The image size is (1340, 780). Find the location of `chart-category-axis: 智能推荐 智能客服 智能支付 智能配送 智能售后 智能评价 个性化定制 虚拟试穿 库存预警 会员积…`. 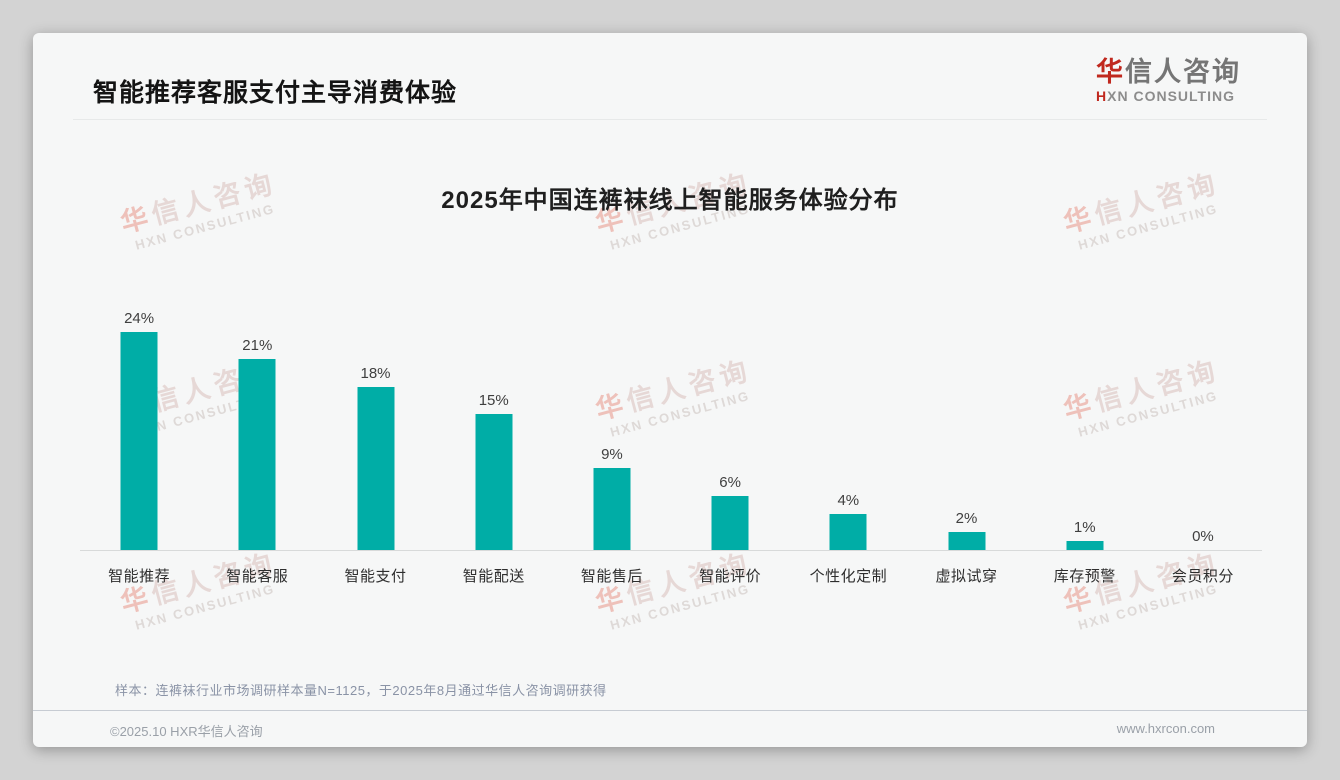

chart-category-axis: 智能推荐 智能客服 智能支付 智能配送 智能售后 智能评价 个性化定制 虚拟试穿 库存预警 会员积… is located at coordinates (671, 569).